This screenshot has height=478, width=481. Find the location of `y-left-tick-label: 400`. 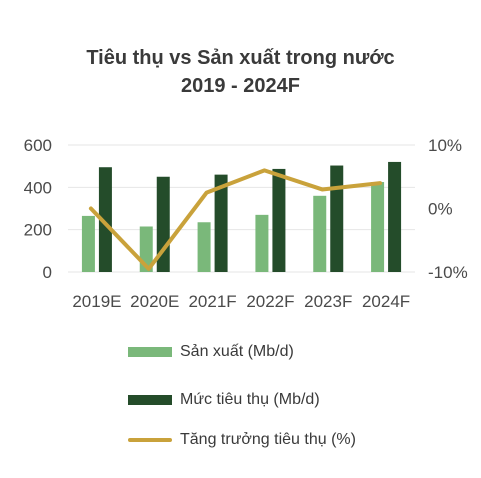

y-left-tick-label: 400 is located at coordinates (38, 187).